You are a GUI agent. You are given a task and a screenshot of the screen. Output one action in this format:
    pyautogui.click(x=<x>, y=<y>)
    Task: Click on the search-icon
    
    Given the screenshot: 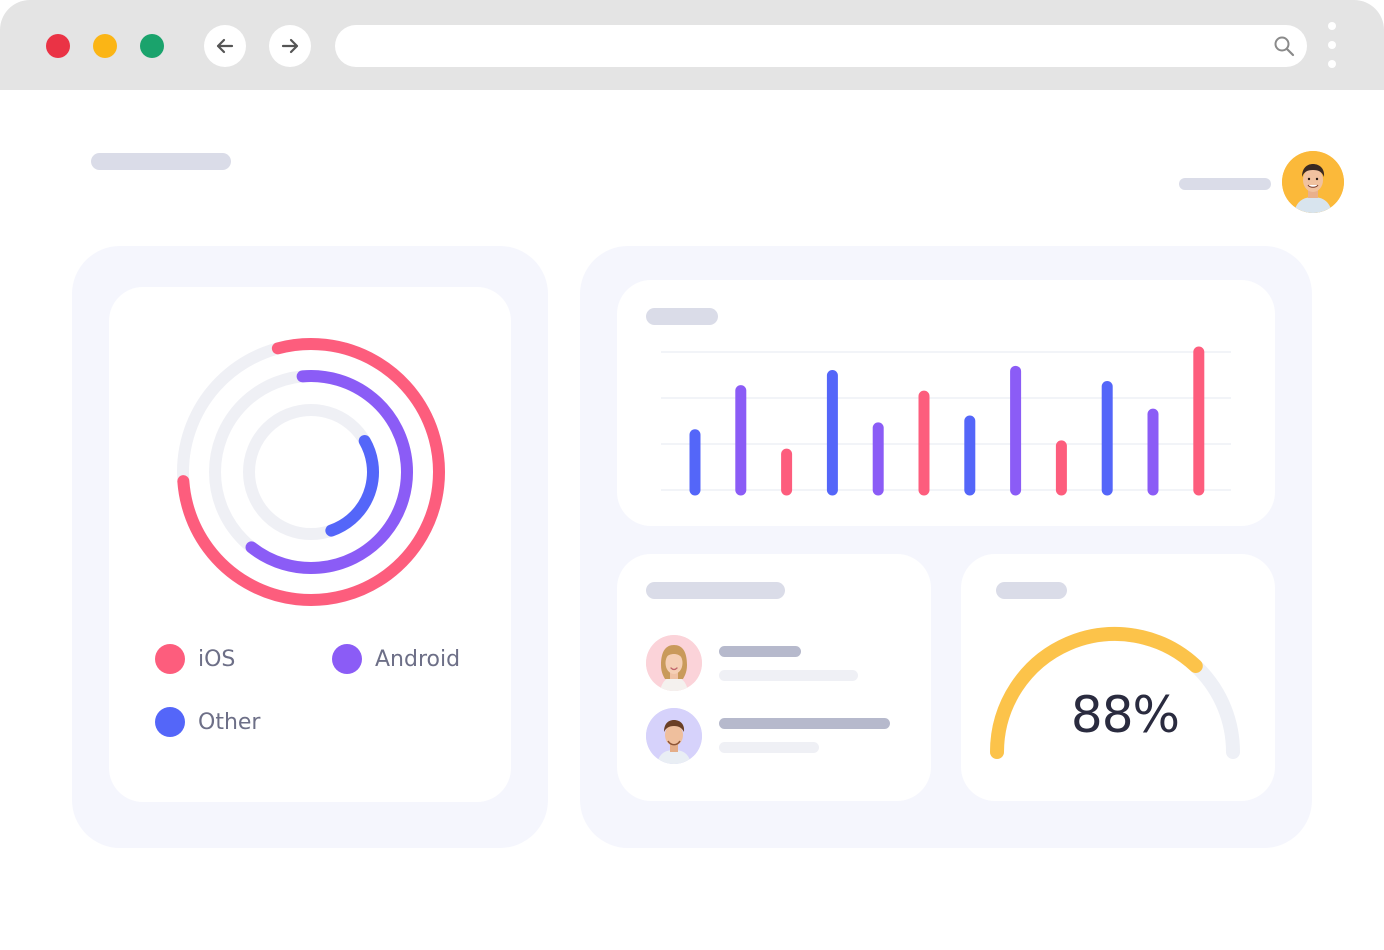 What is the action you would take?
    pyautogui.click(x=1284, y=46)
    